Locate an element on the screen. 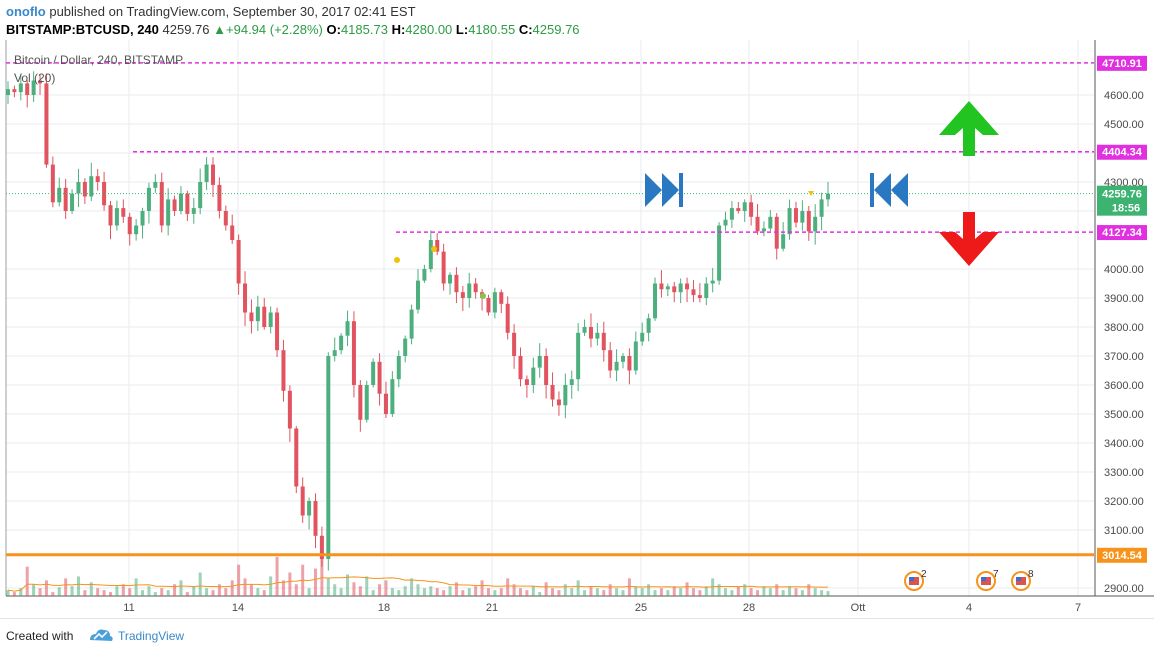 The image size is (1154, 654). volume-legend: Vol (20) is located at coordinates (35, 78).